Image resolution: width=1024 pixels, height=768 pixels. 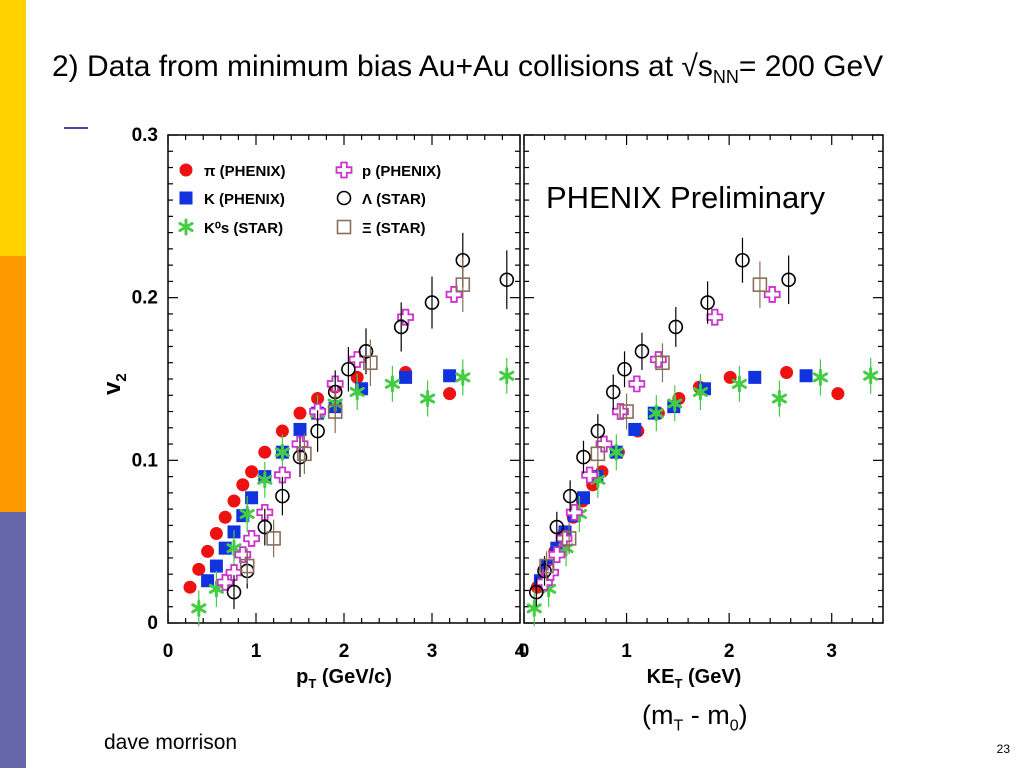 I want to click on legend-marker-K0s, so click(x=186, y=227).